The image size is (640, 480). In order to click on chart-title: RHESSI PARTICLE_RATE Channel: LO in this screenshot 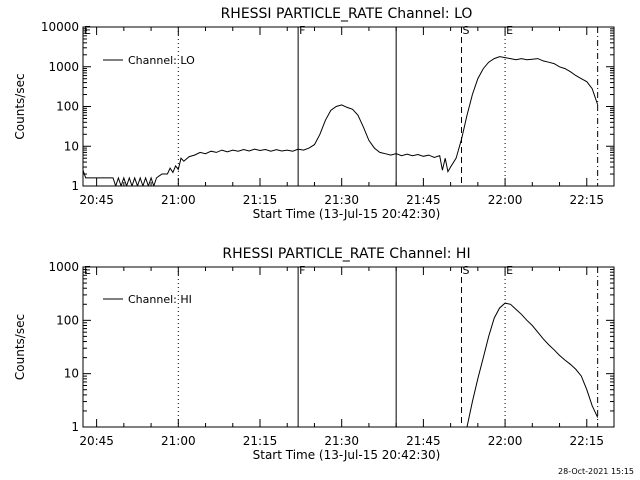, I will do `click(347, 14)`.